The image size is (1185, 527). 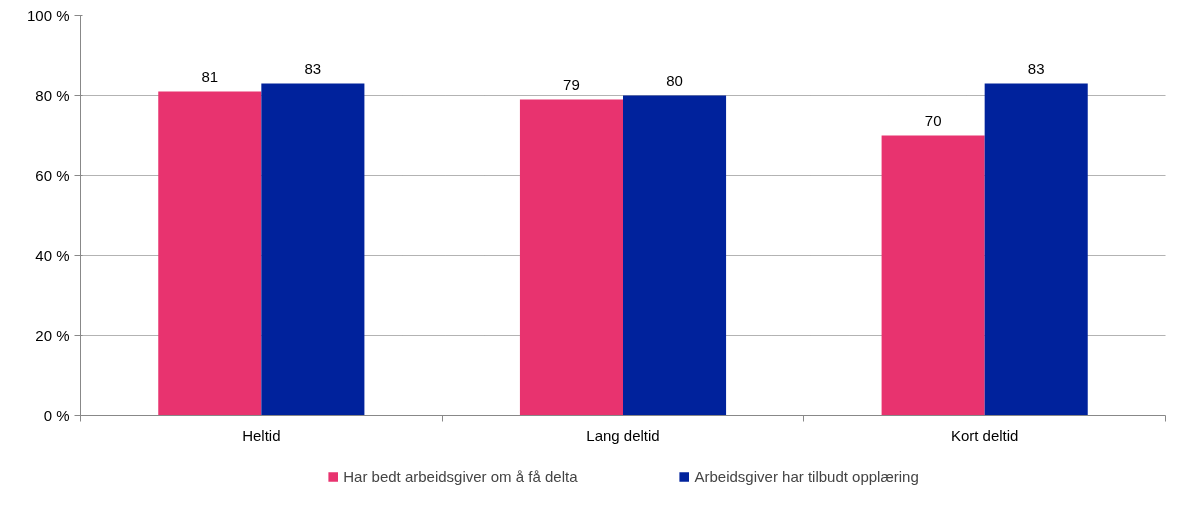 What do you see at coordinates (261, 435) in the screenshot?
I see `x-tick-label: Heltid` at bounding box center [261, 435].